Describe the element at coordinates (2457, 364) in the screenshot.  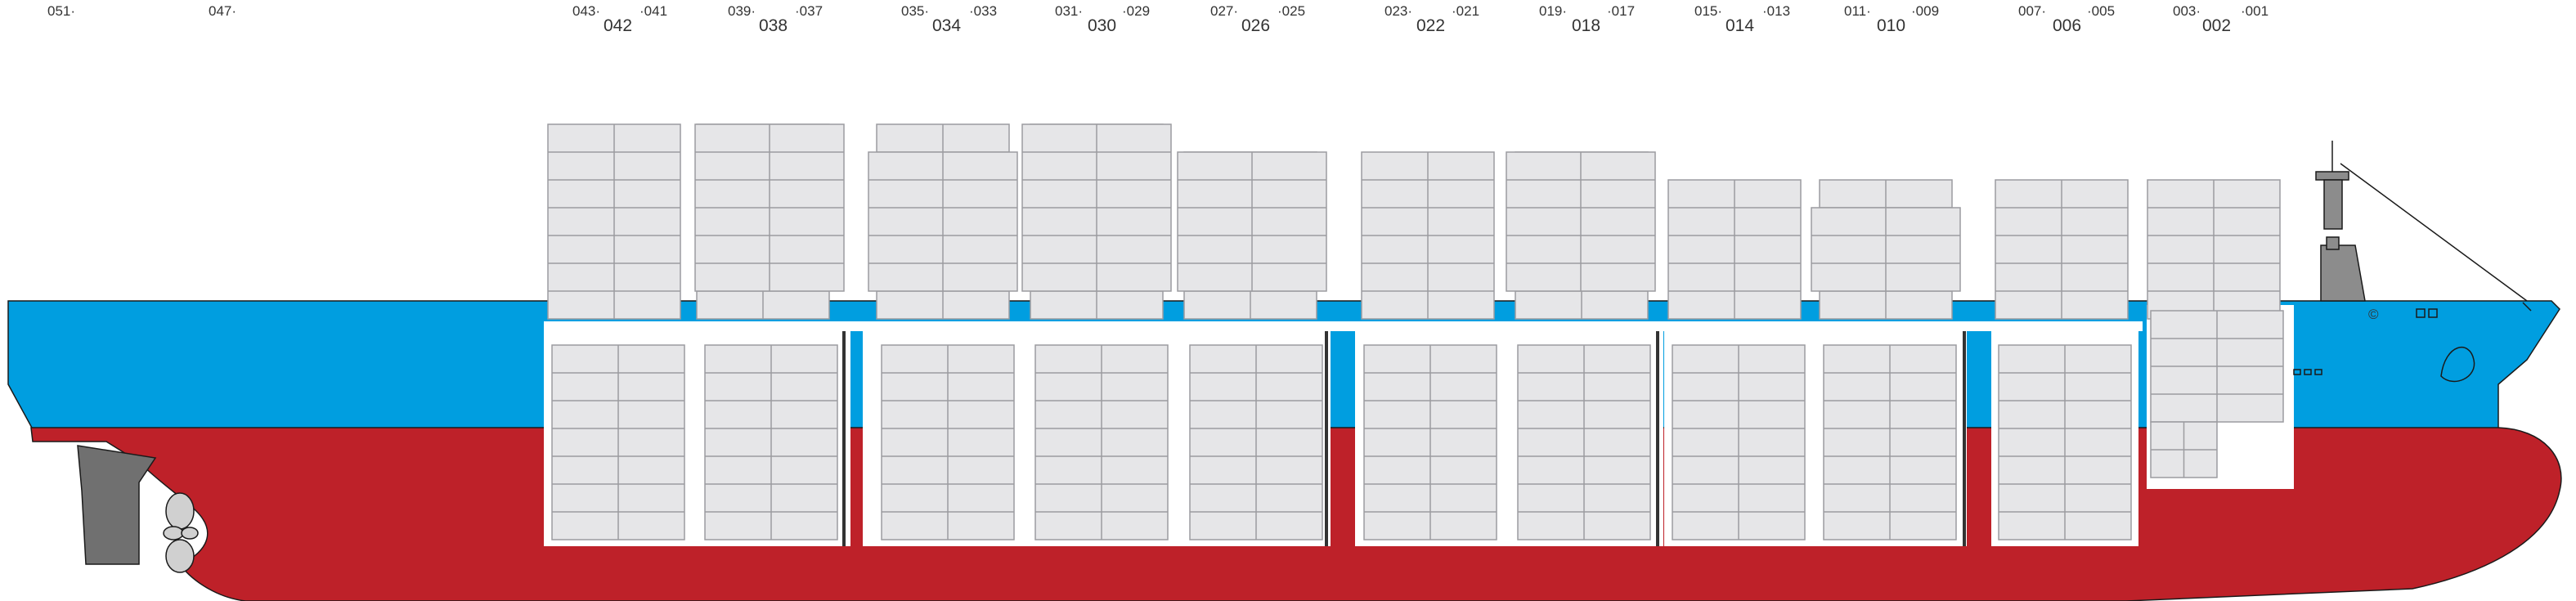
I see `bulbous-bow-emblem-icon` at that location.